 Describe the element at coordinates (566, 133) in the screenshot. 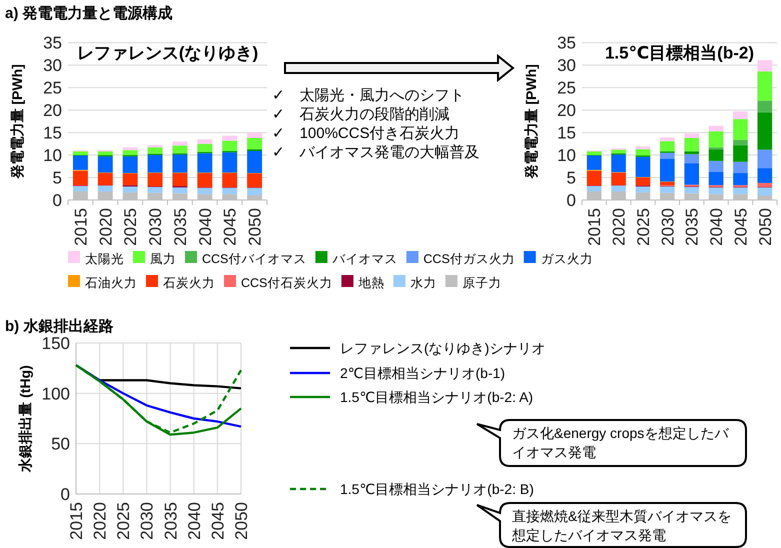

I see `y-tick-label: 15` at that location.